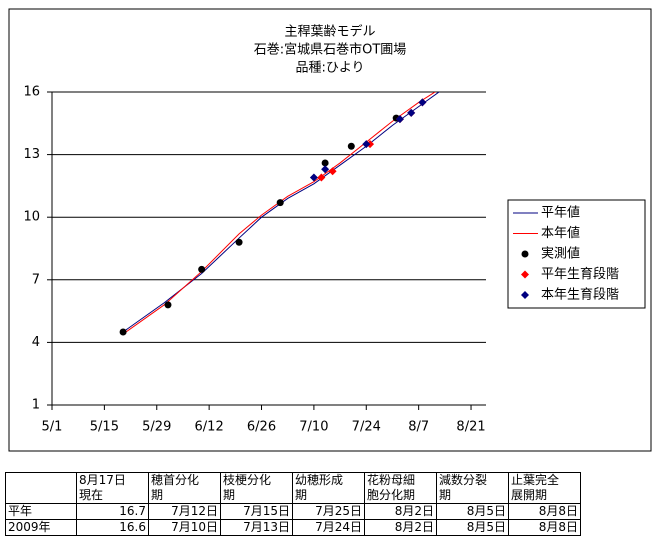  I want to click on table-cell, so click(41, 488).